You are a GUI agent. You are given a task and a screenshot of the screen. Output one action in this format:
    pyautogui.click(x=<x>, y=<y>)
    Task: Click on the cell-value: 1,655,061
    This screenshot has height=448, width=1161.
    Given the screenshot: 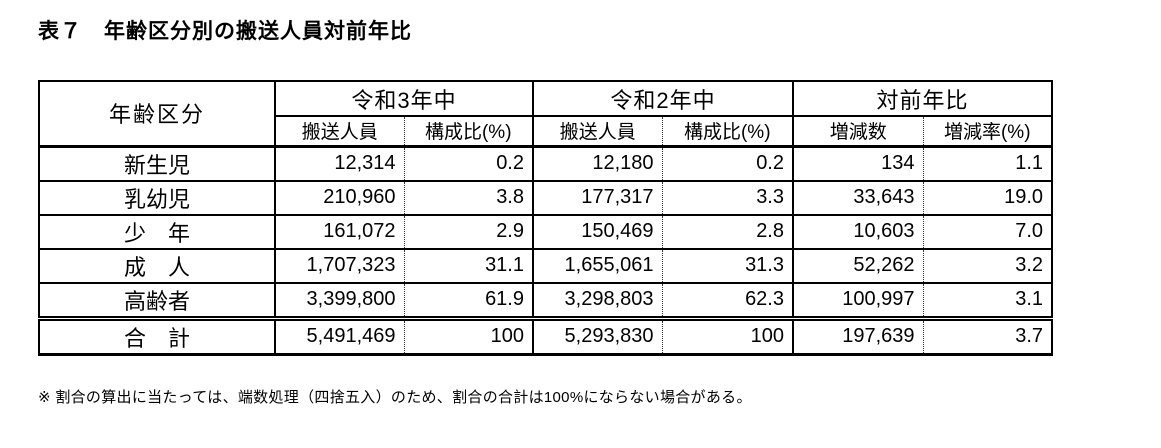 What is the action you would take?
    pyautogui.click(x=597, y=265)
    